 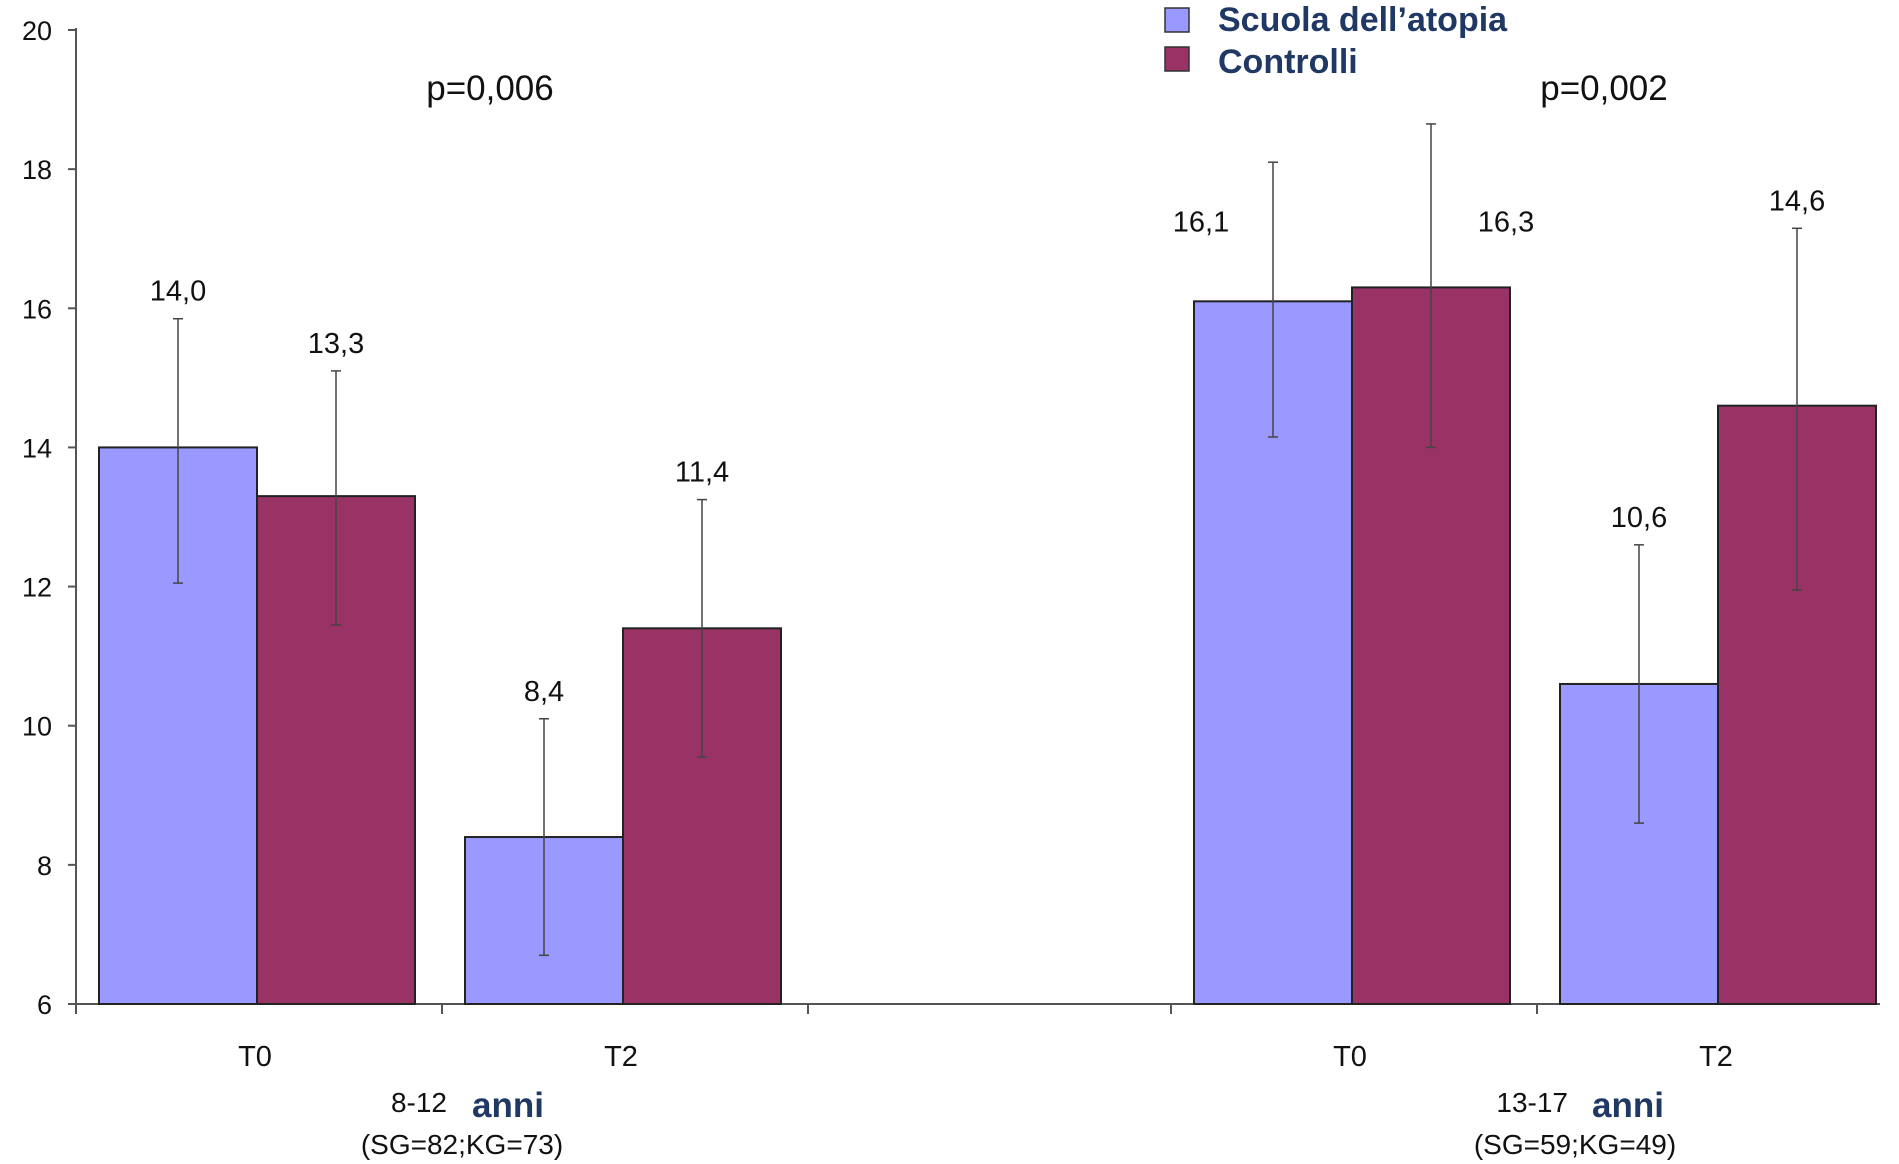 I want to click on group-label-1: 8-12 anni (SG=82;KG=73), so click(x=462, y=1123).